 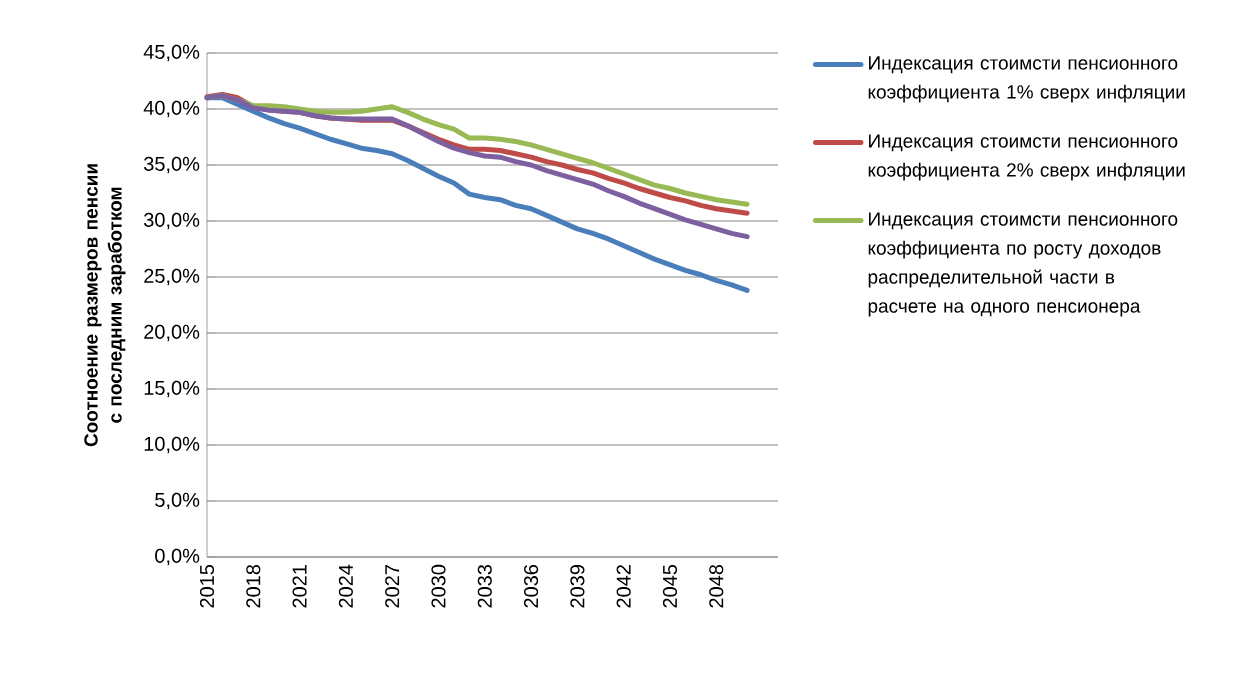 What do you see at coordinates (177, 501) in the screenshot?
I see `y-tick-label: 5,0%` at bounding box center [177, 501].